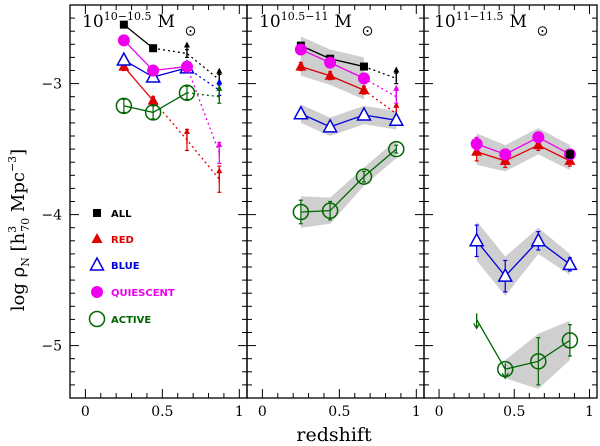 The width and height of the screenshot is (600, 446). I want to click on svg-text: log ρN [h370 Mpc−3], so click(19, 230).